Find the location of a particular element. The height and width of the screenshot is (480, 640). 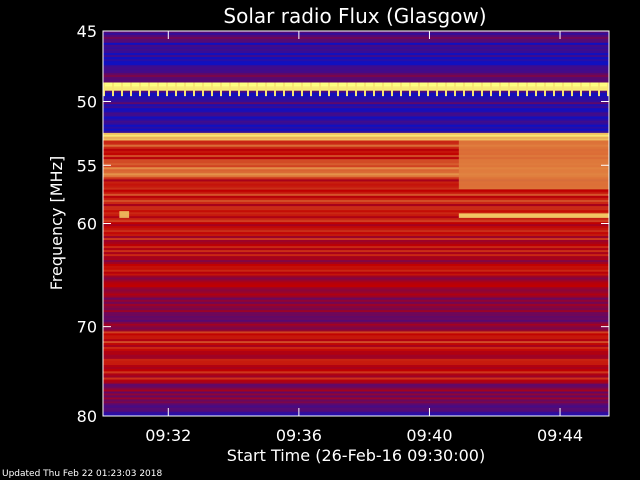

time-texture is located at coordinates (356, 89).